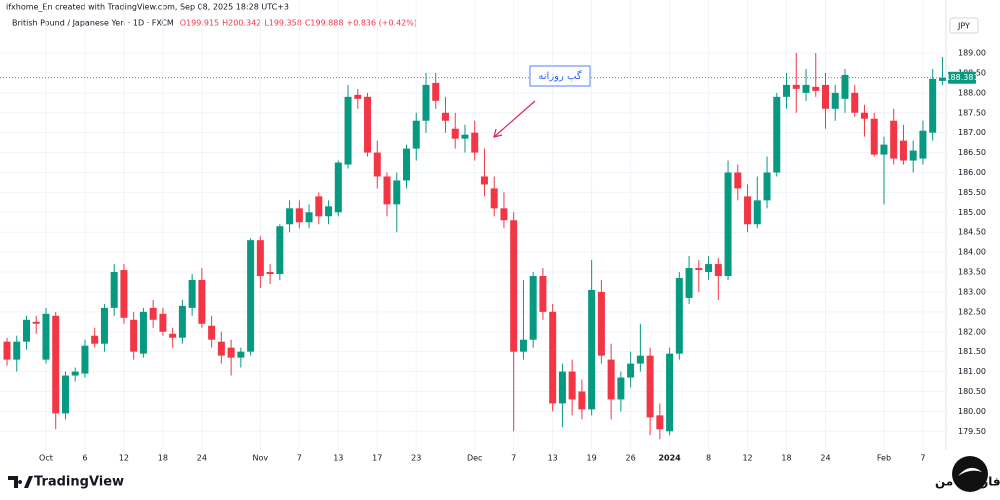  Describe the element at coordinates (669, 458) in the screenshot. I see `x-tick-label: 2024` at that location.